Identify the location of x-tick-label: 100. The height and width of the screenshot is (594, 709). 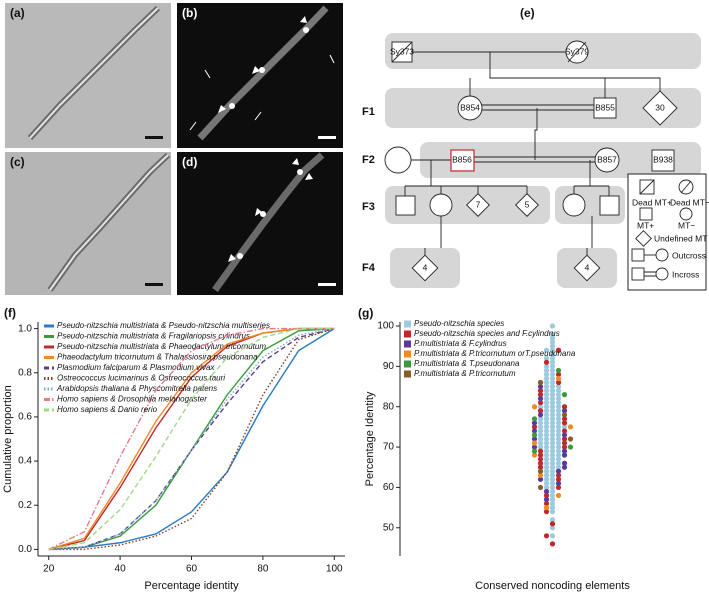
(334, 569).